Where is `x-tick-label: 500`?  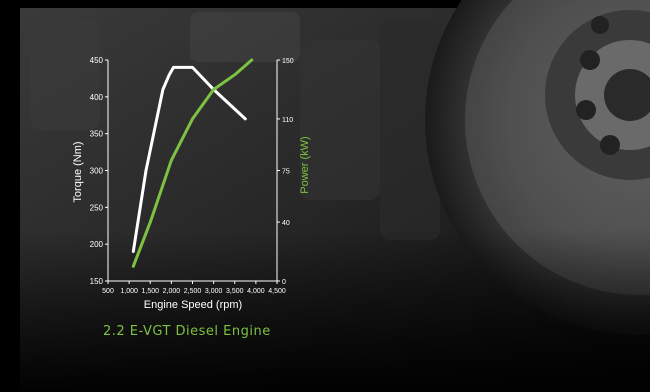
x-tick-label: 500 is located at coordinates (108, 291).